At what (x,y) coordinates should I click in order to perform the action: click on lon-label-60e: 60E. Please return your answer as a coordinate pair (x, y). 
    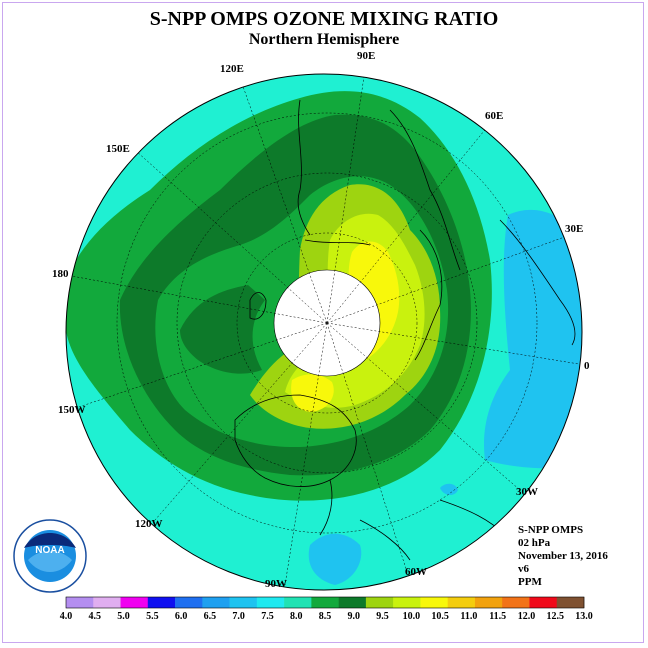
    Looking at the image, I should click on (494, 116).